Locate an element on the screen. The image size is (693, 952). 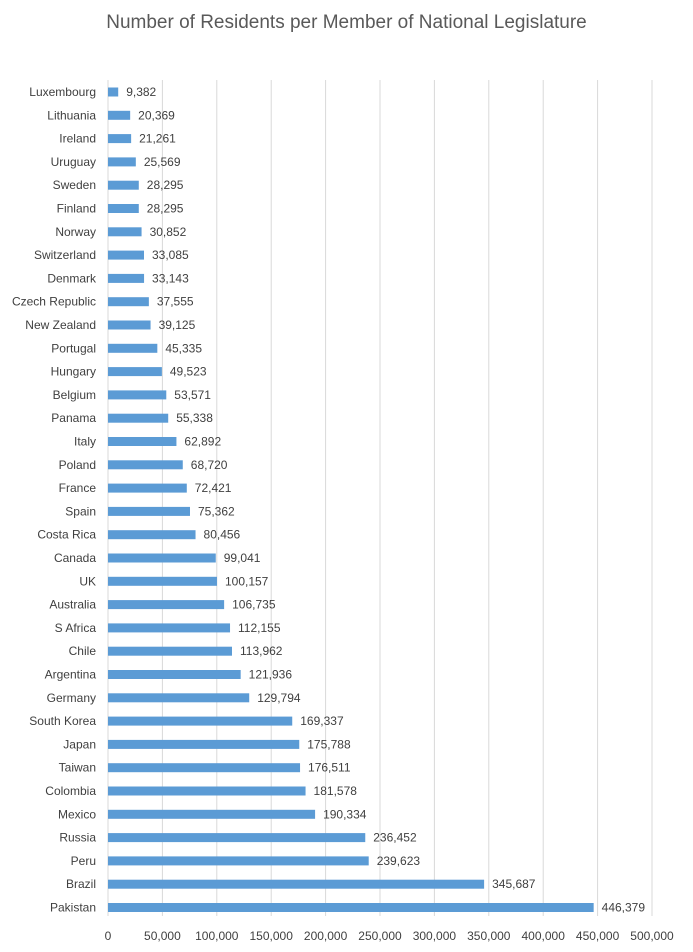
category-label: Italy is located at coordinates (85, 442).